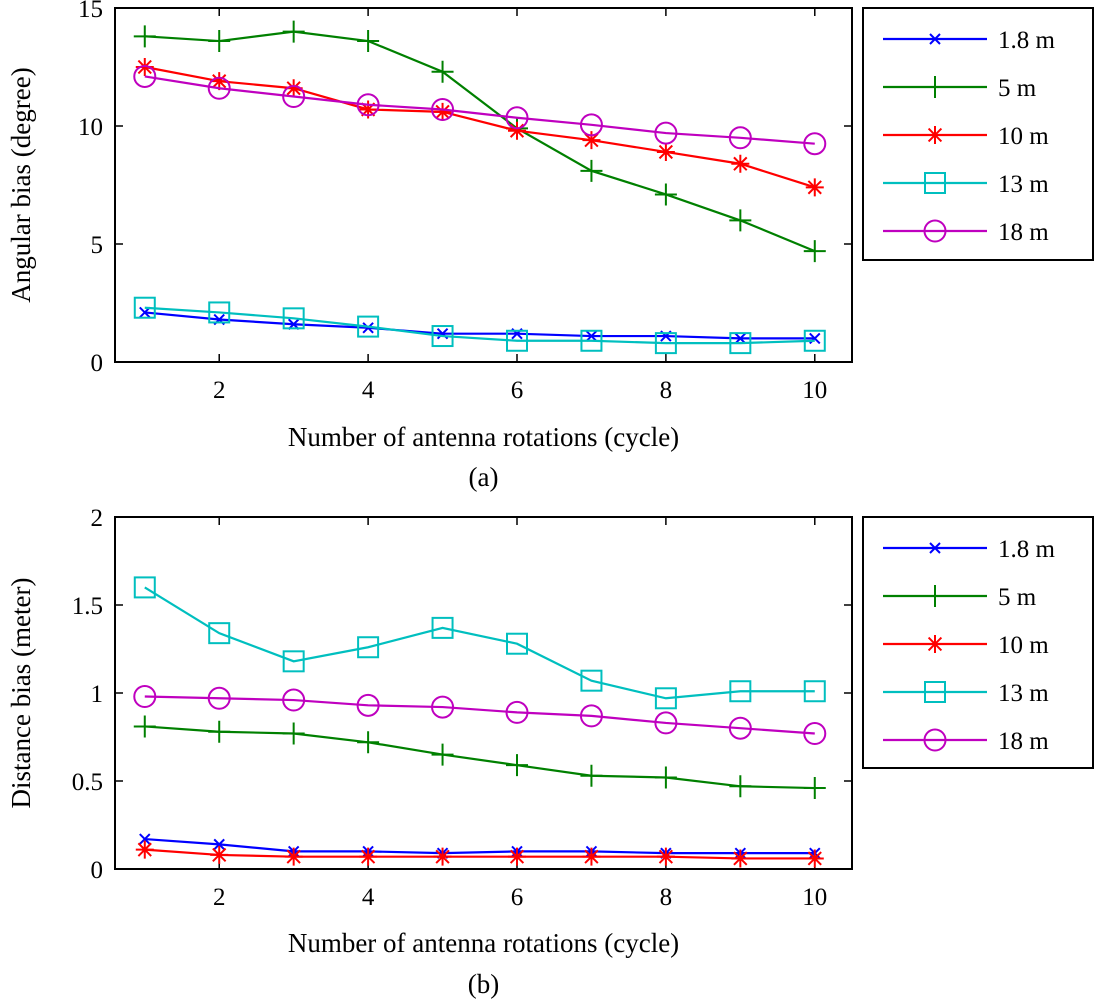 The image size is (1098, 1000). What do you see at coordinates (480, 715) in the screenshot?
I see `series-18m` at bounding box center [480, 715].